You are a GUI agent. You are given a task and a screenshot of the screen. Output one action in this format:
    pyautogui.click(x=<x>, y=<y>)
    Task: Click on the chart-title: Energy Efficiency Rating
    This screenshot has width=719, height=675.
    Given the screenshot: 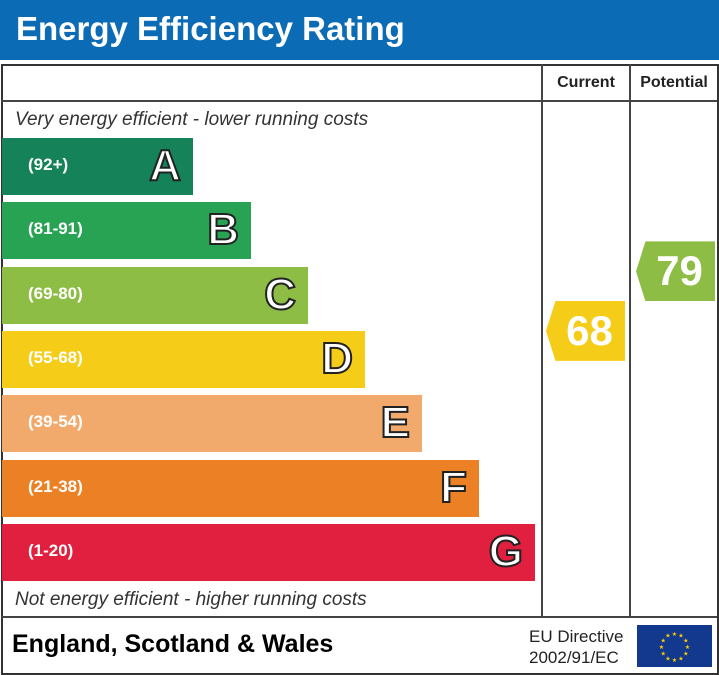 What is the action you would take?
    pyautogui.click(x=210, y=28)
    